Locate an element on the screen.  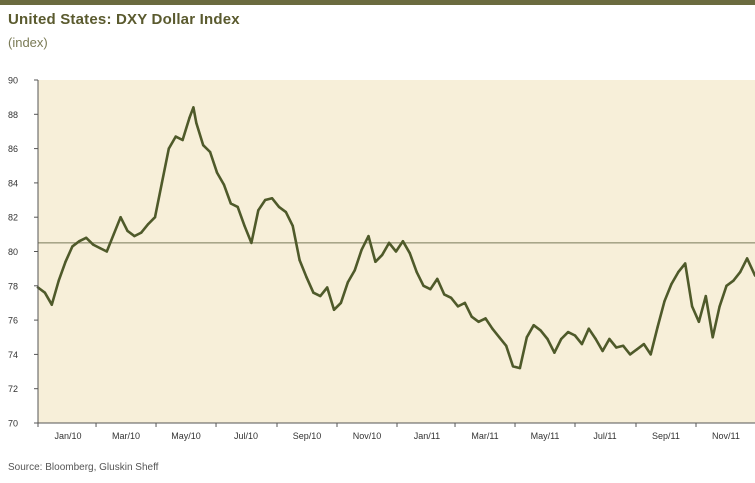
y-tick-label: 78 is located at coordinates (13, 286).